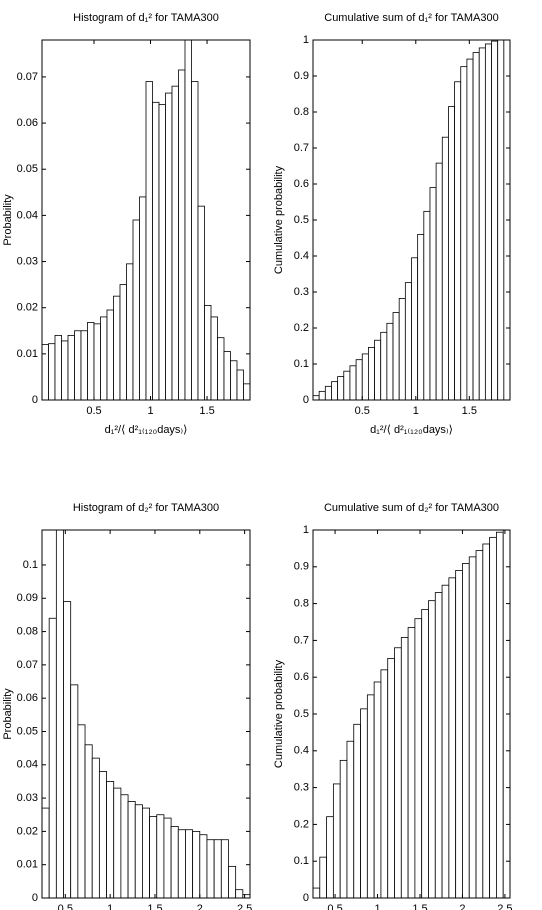 The width and height of the screenshot is (542, 910). Describe the element at coordinates (301, 824) in the screenshot. I see `y-tick-label: 0.2` at that location.